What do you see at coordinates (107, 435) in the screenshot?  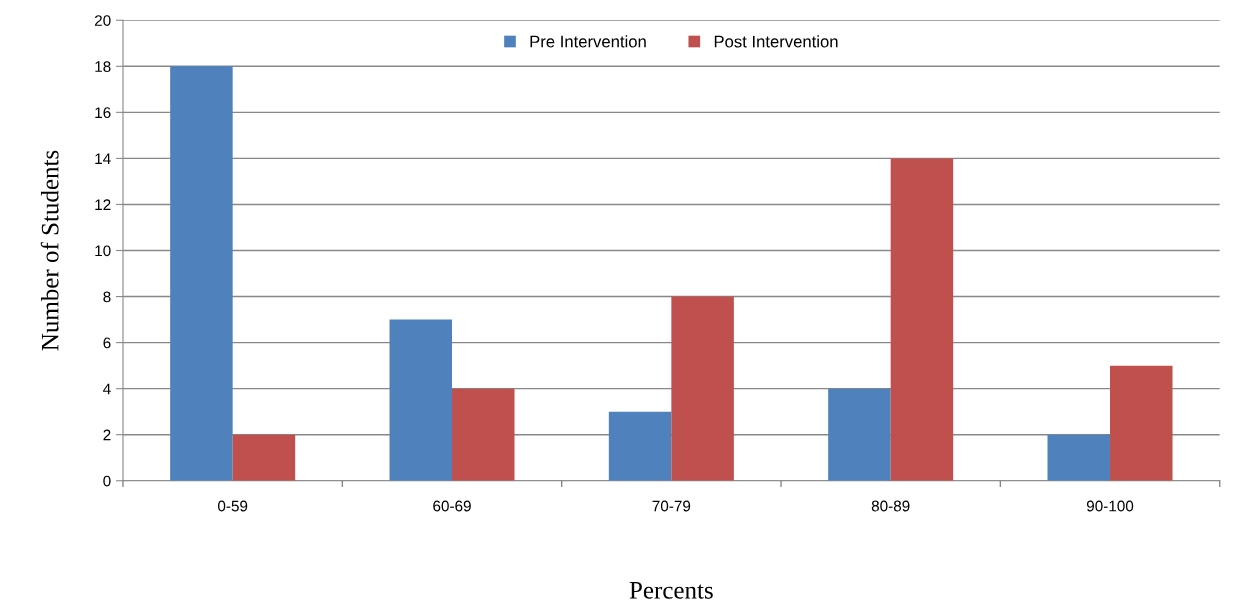 I see `y-tick-label: 2` at bounding box center [107, 435].